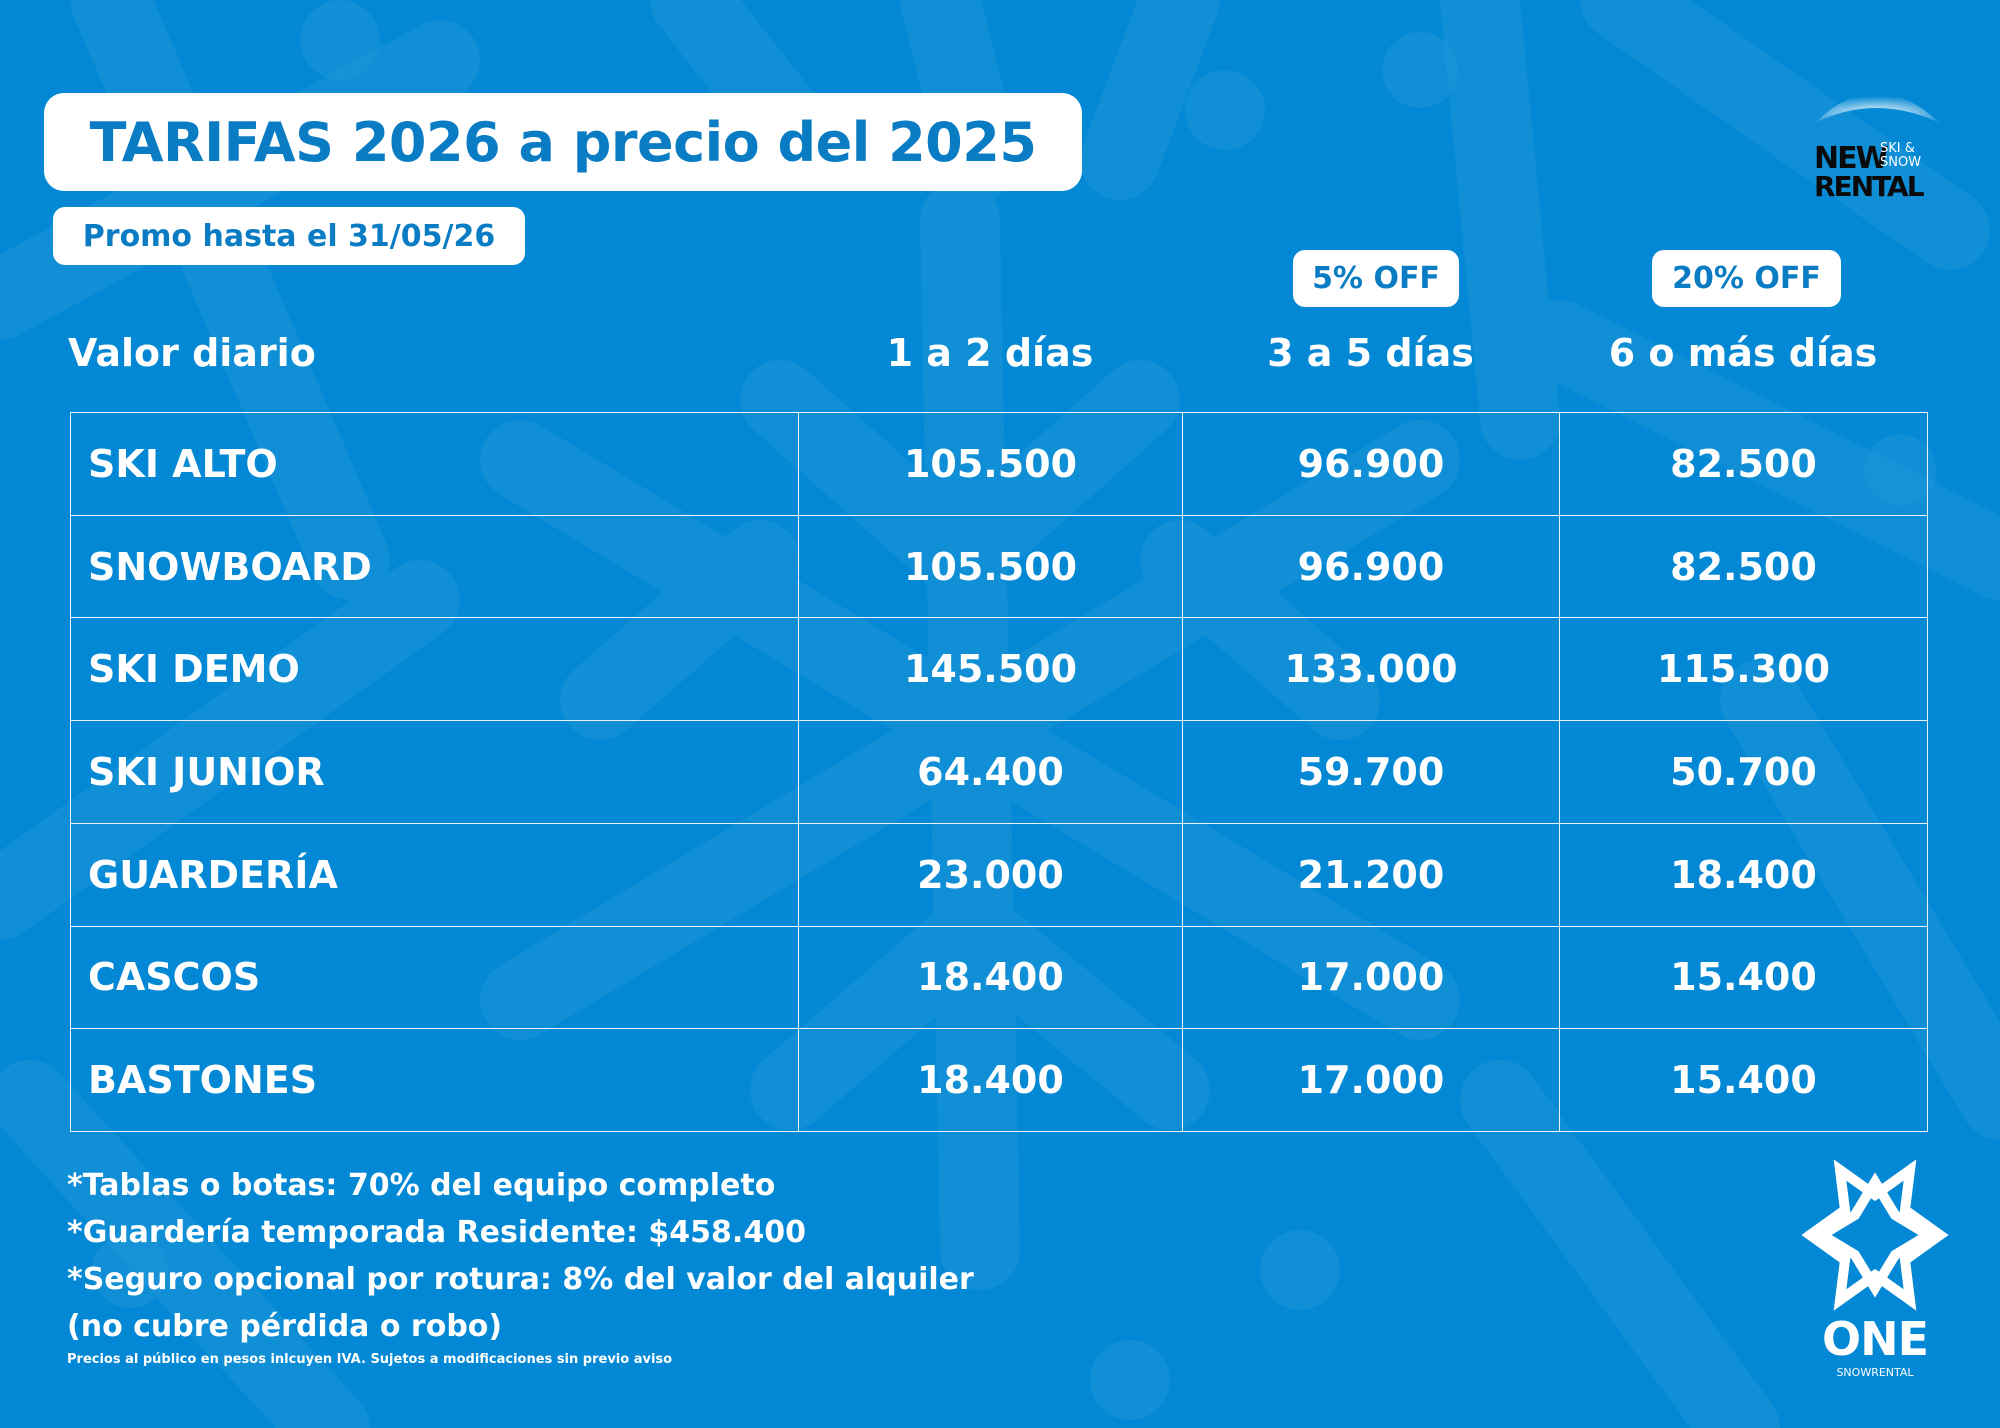  What do you see at coordinates (285, 1326) in the screenshot?
I see `footnote-insurance-exclusion: (no cubre pérdida o robo)` at bounding box center [285, 1326].